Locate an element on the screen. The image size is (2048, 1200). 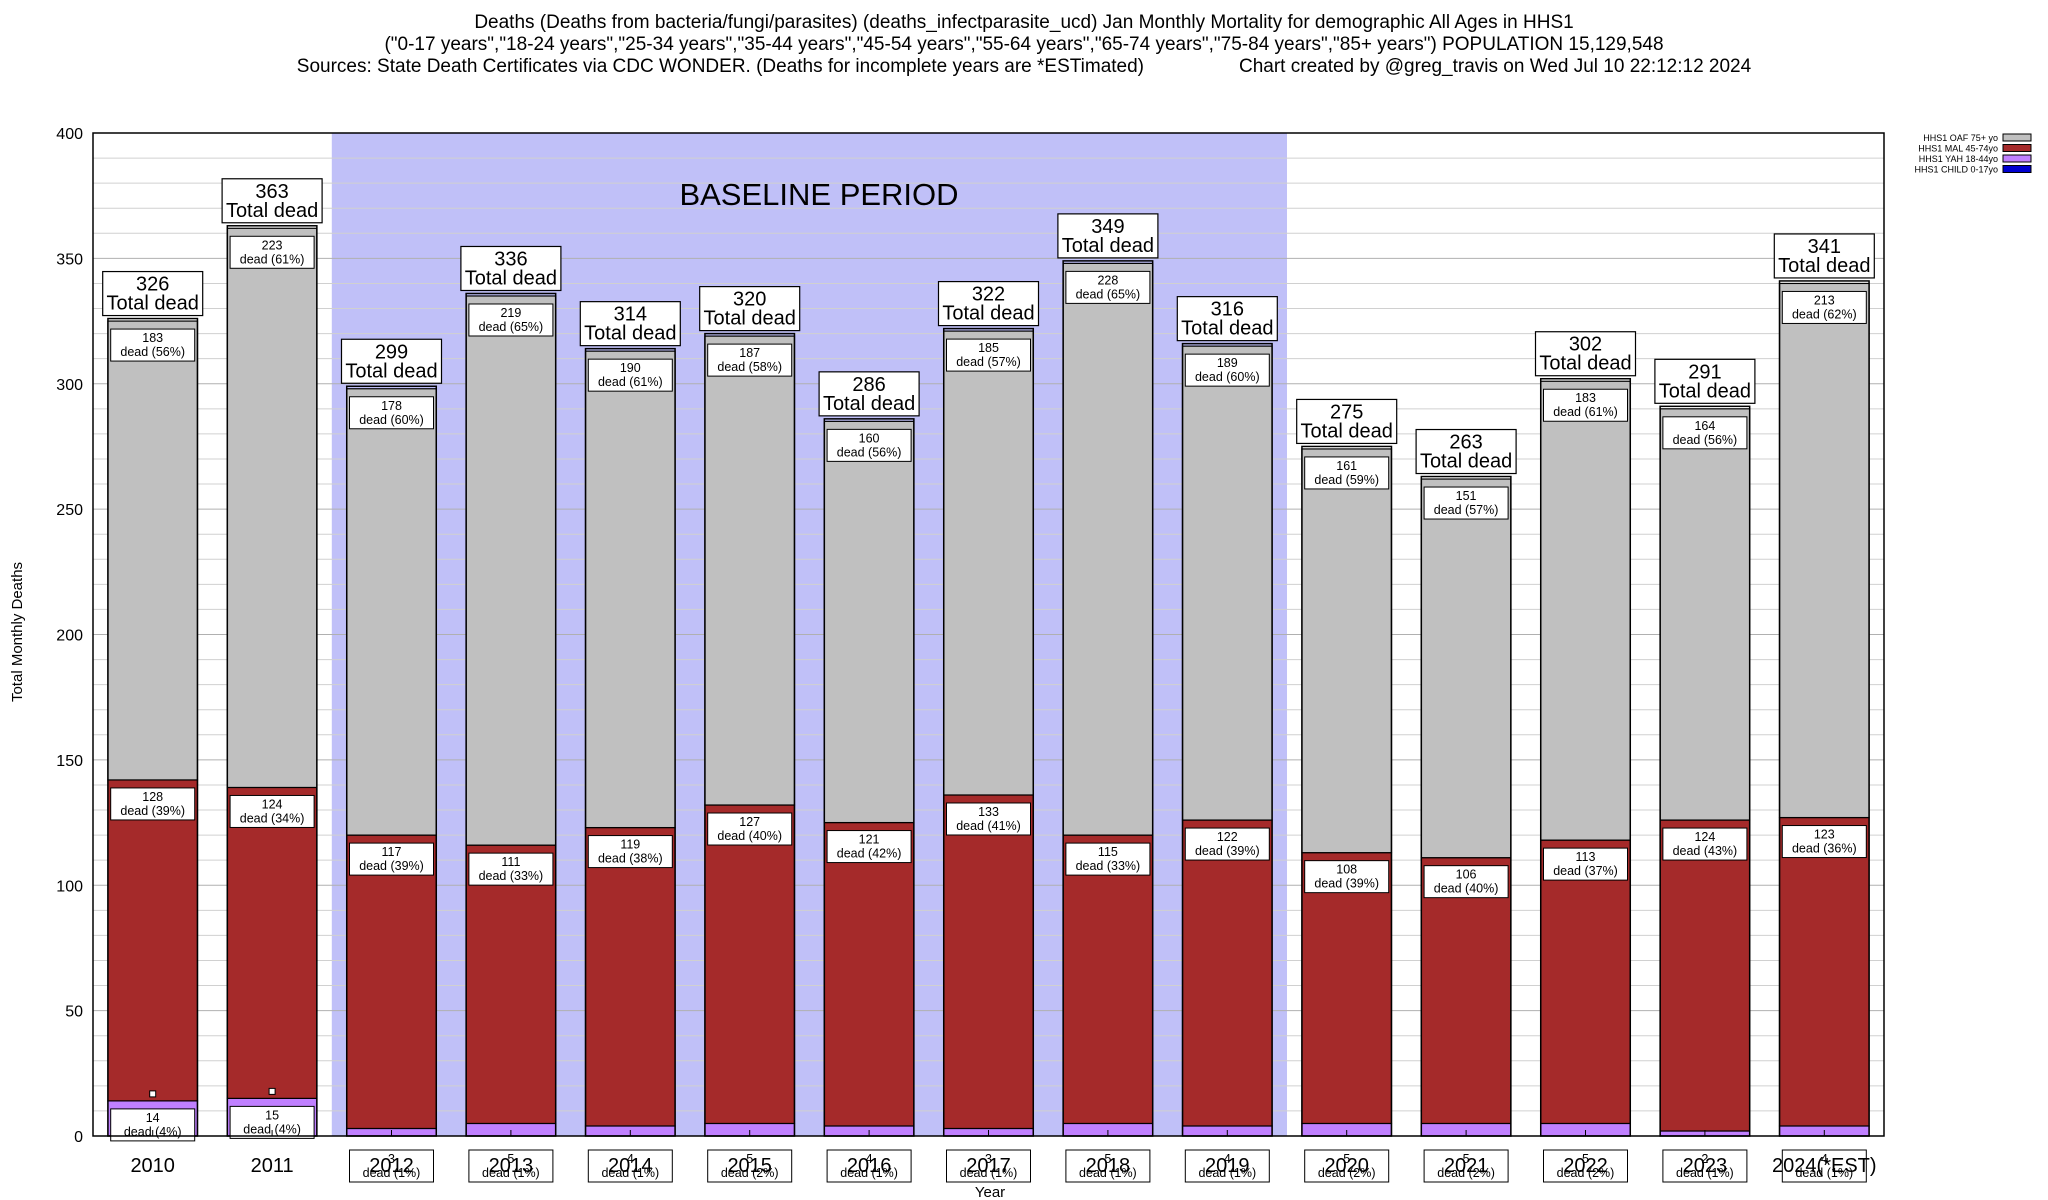
segment-pct-mal: dead (40%) is located at coordinates (749, 836).